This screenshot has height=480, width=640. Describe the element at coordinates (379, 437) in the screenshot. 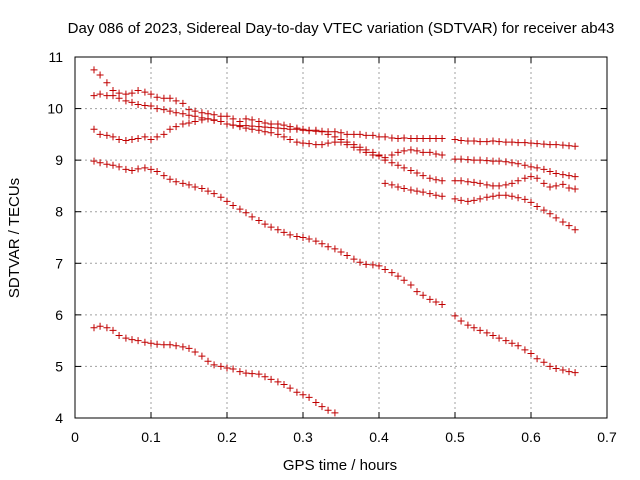

I see `x-tick-label: 0.4` at that location.